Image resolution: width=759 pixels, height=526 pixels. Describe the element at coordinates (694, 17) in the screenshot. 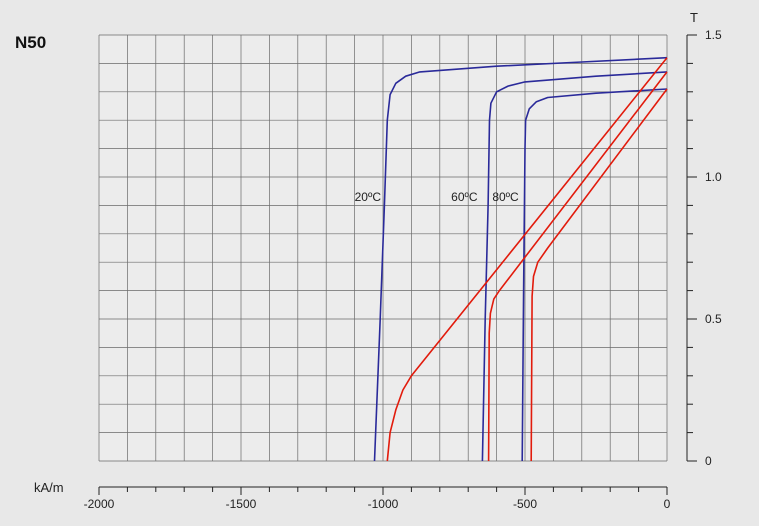

I see `y-axis-title: T` at that location.